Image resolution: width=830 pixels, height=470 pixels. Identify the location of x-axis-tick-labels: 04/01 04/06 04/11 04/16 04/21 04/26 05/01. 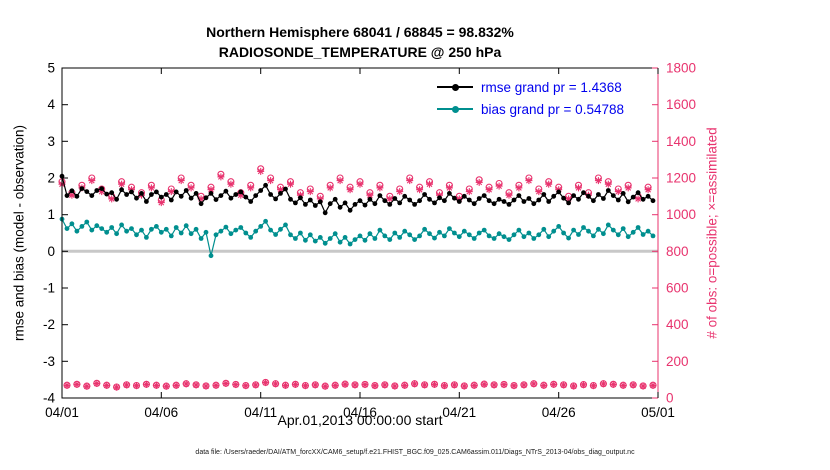
(360, 412).